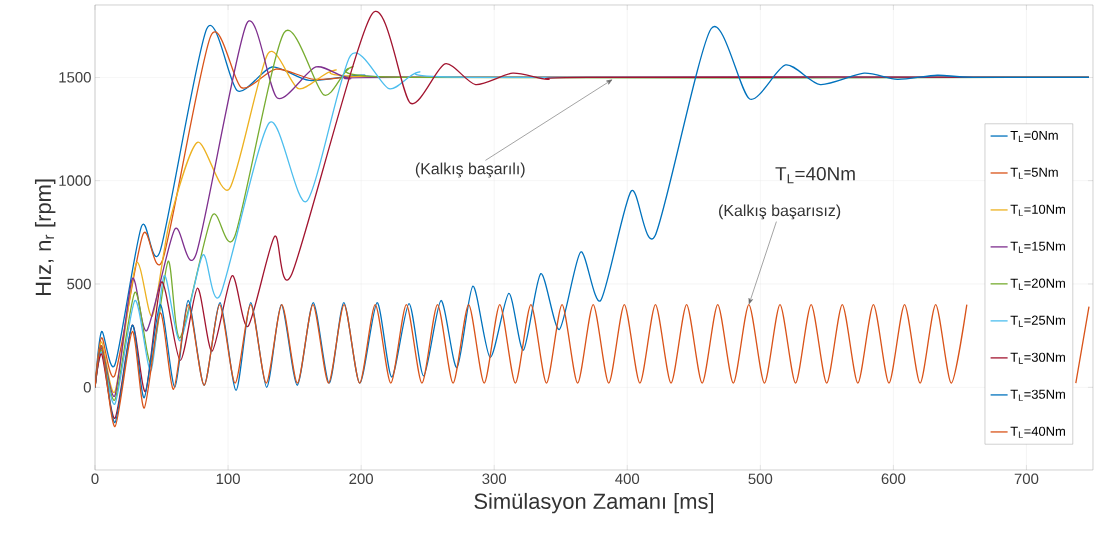  What do you see at coordinates (760, 479) in the screenshot?
I see `x-tick-label: 500` at bounding box center [760, 479].